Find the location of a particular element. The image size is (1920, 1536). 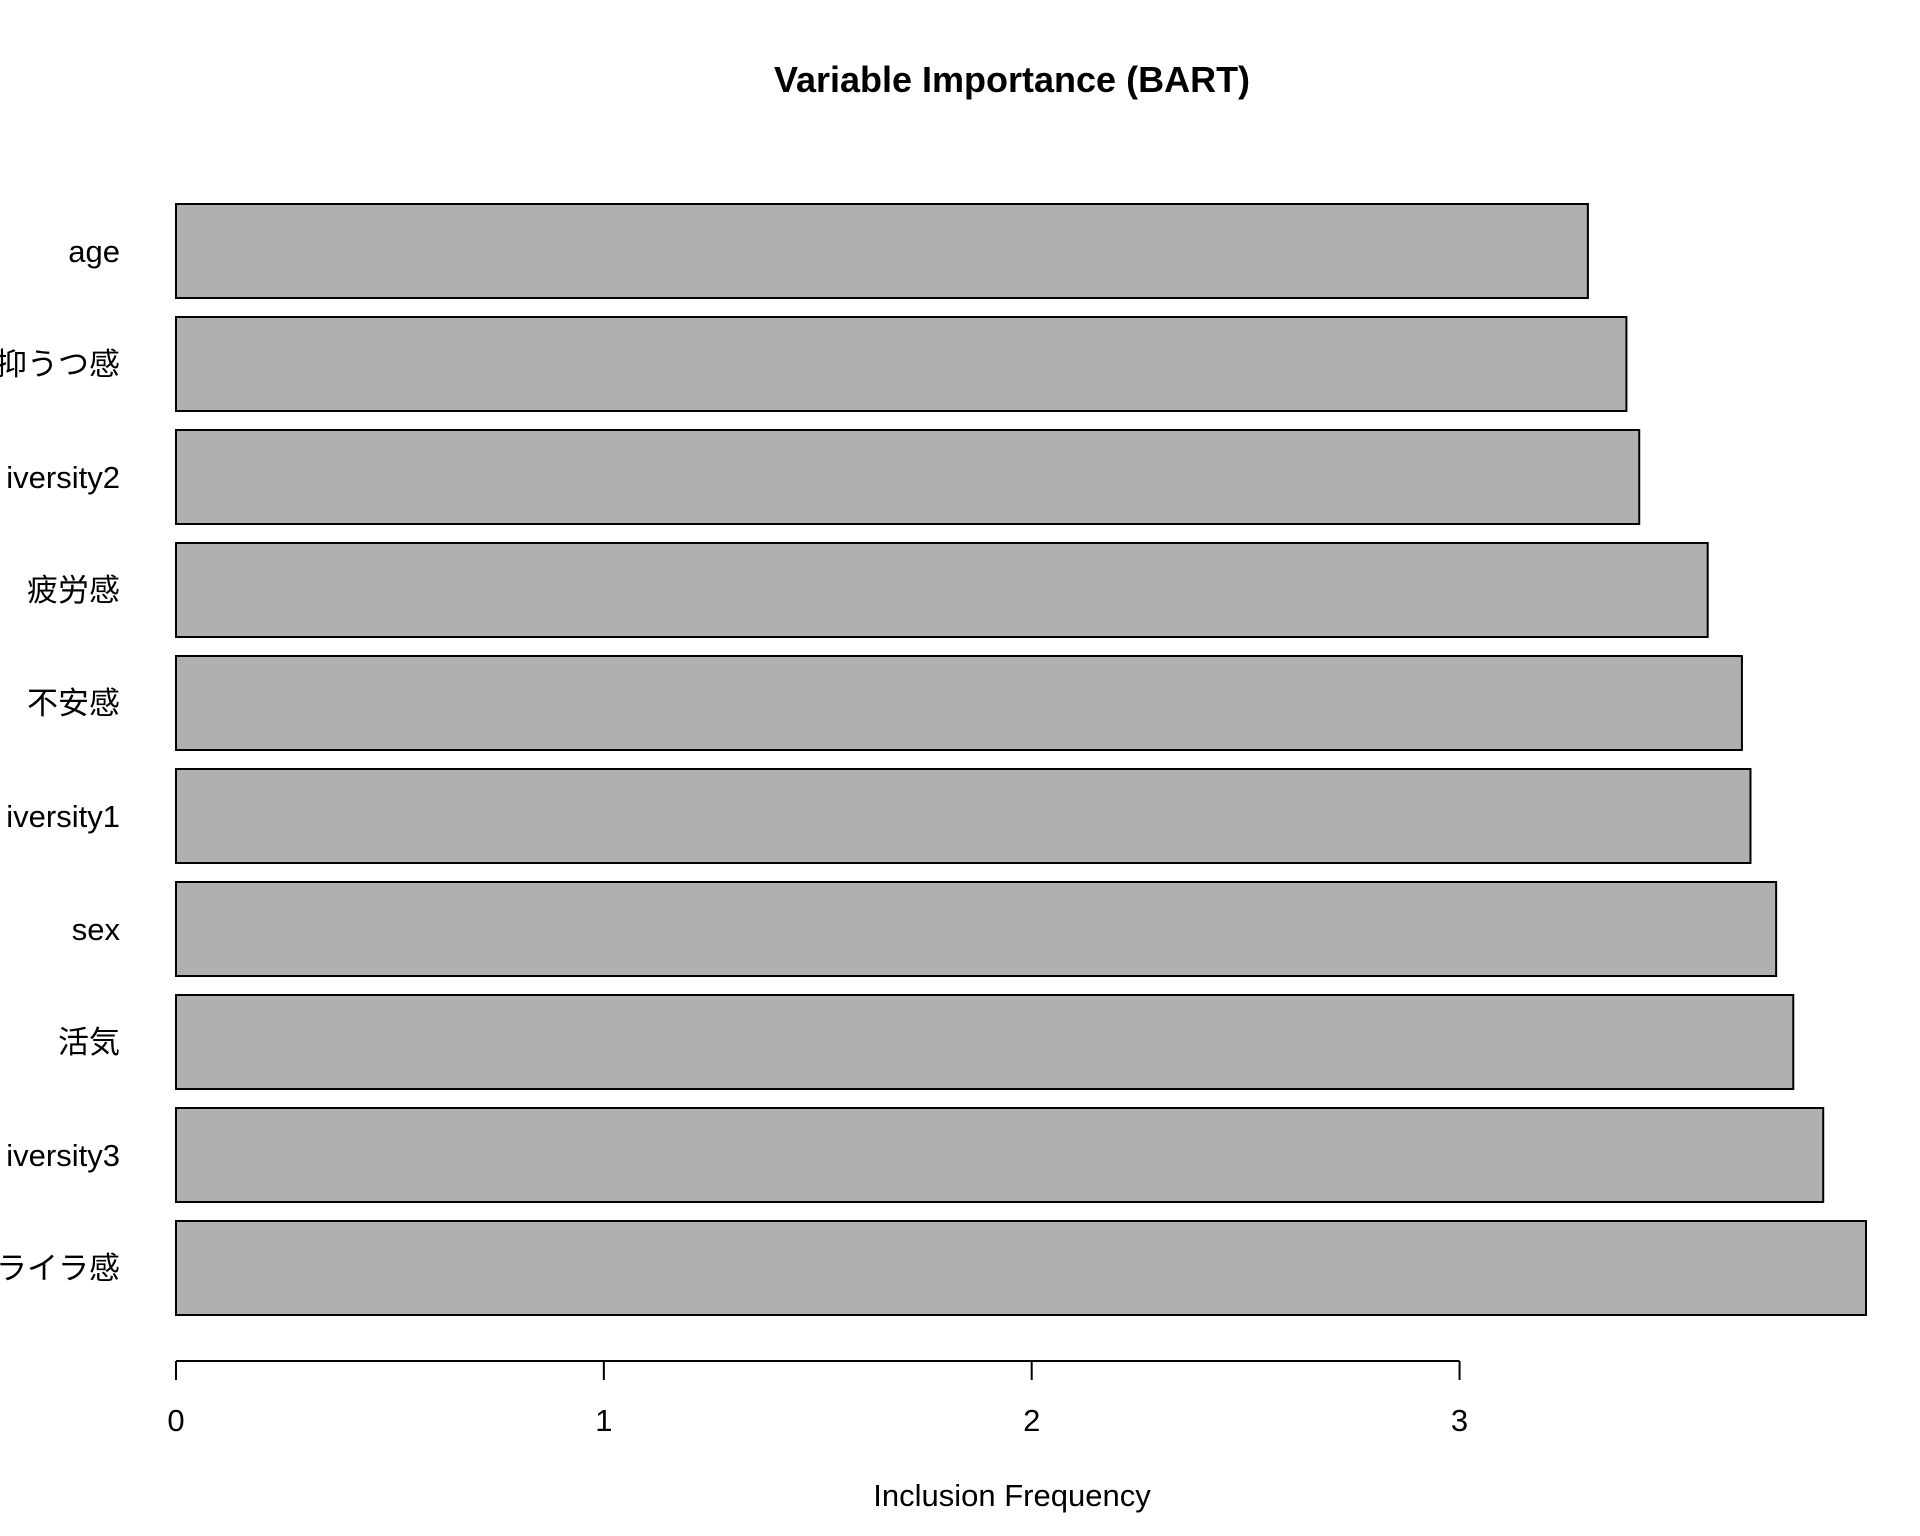

category-label-3: 疲労感 is located at coordinates (73, 590).